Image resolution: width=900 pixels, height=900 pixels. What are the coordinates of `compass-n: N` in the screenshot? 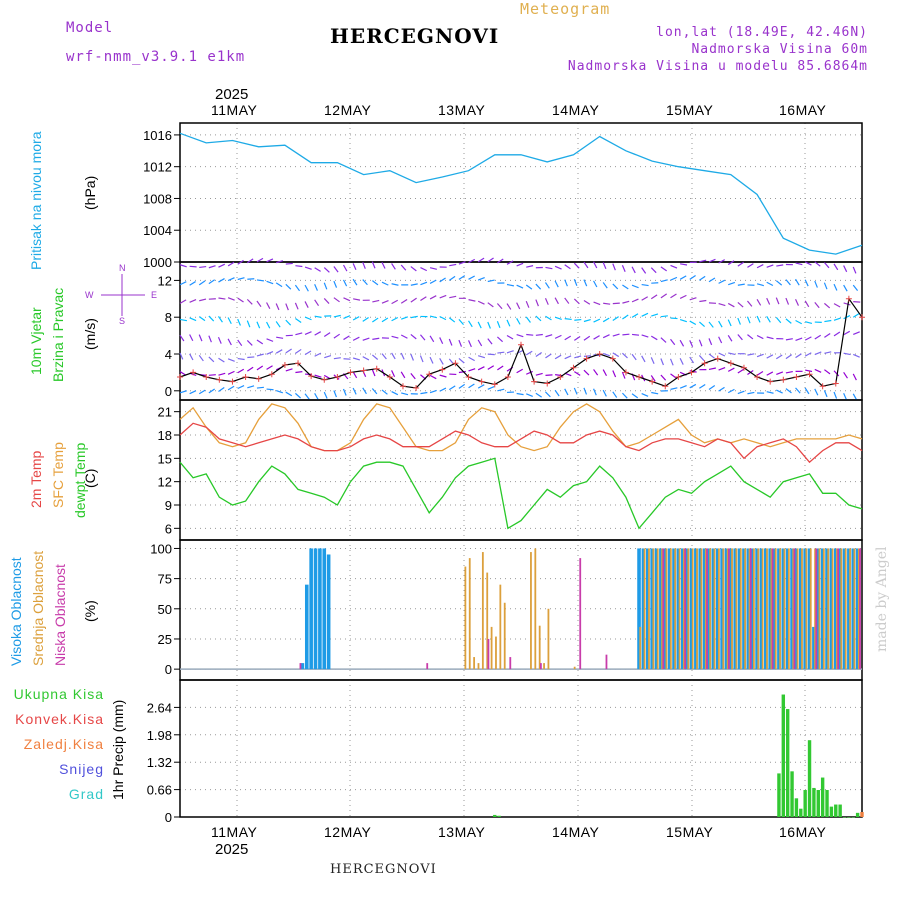 It's located at (122, 268).